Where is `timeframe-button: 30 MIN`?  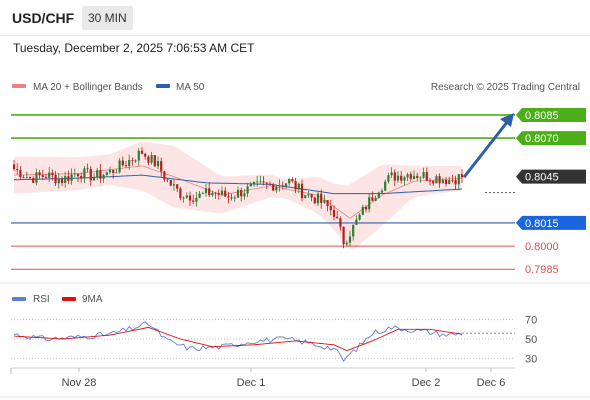
timeframe-button: 30 MIN is located at coordinates (107, 18).